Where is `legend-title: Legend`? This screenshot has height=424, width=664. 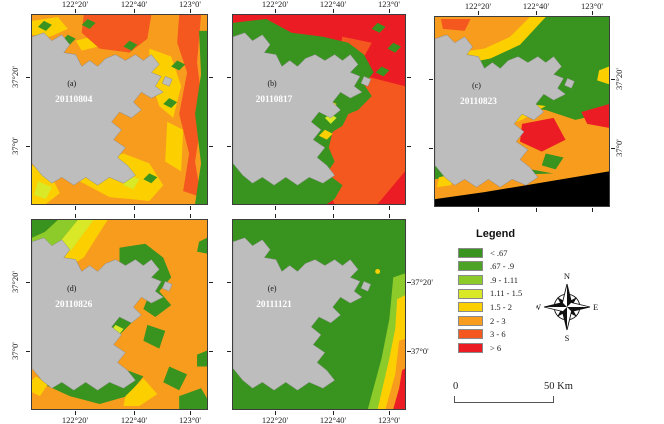 legend-title: Legend is located at coordinates (496, 234).